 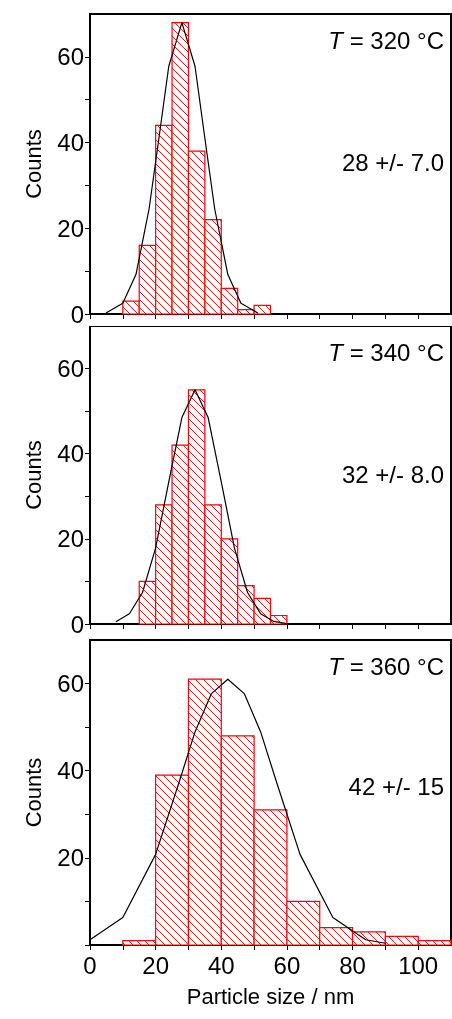 What do you see at coordinates (386, 352) in the screenshot?
I see `annotation: T = 340 °C` at bounding box center [386, 352].